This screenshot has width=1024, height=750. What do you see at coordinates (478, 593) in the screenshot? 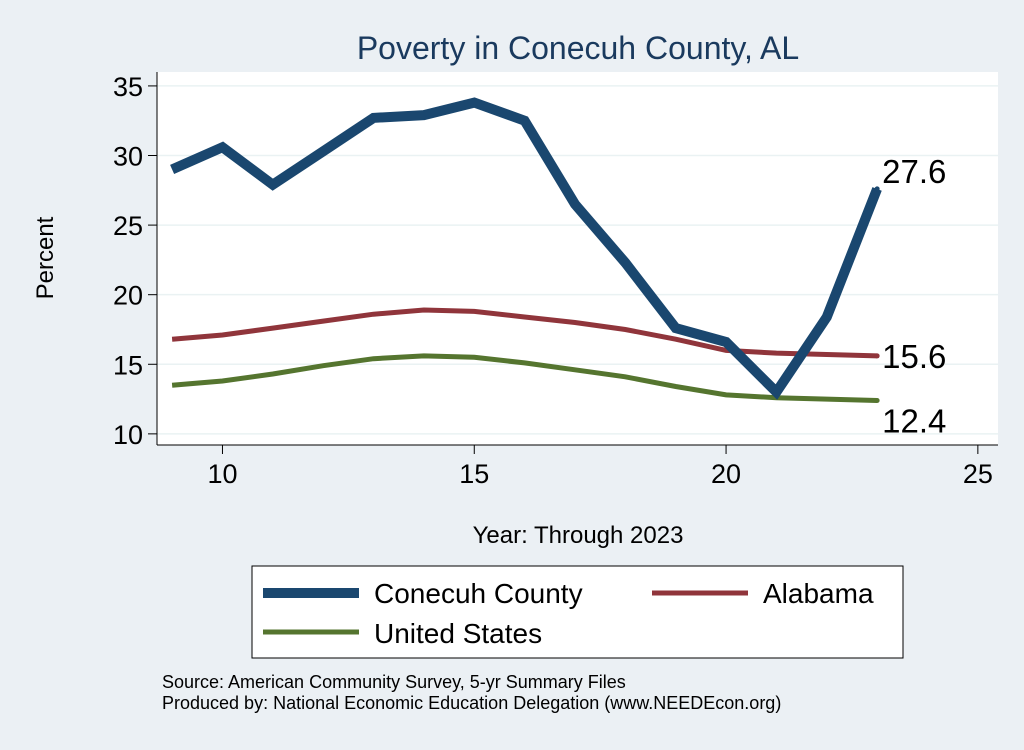
I see `legend-label-conecuh-county: Conecuh County` at bounding box center [478, 593].